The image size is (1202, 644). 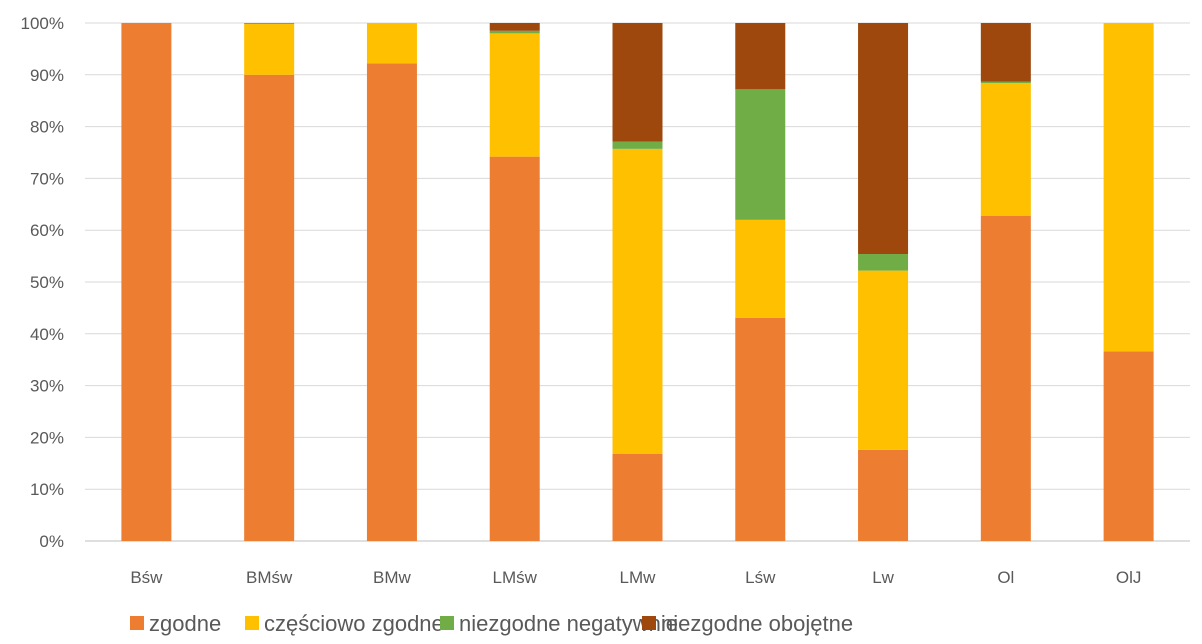 What do you see at coordinates (47, 230) in the screenshot?
I see `y-tick-label: 60%` at bounding box center [47, 230].